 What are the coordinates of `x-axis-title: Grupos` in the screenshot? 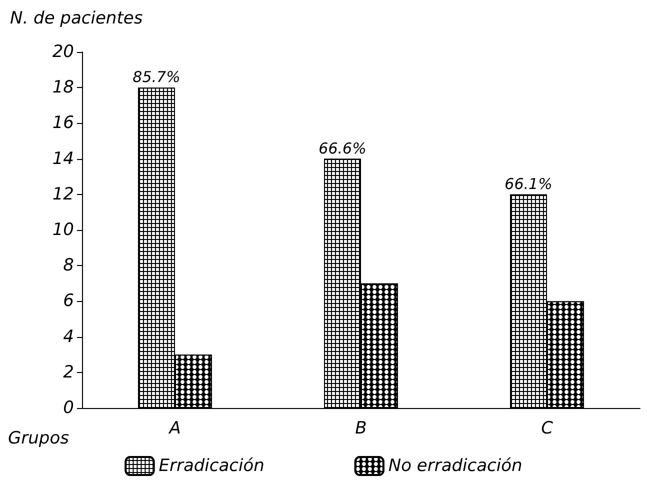 It's located at (39, 438).